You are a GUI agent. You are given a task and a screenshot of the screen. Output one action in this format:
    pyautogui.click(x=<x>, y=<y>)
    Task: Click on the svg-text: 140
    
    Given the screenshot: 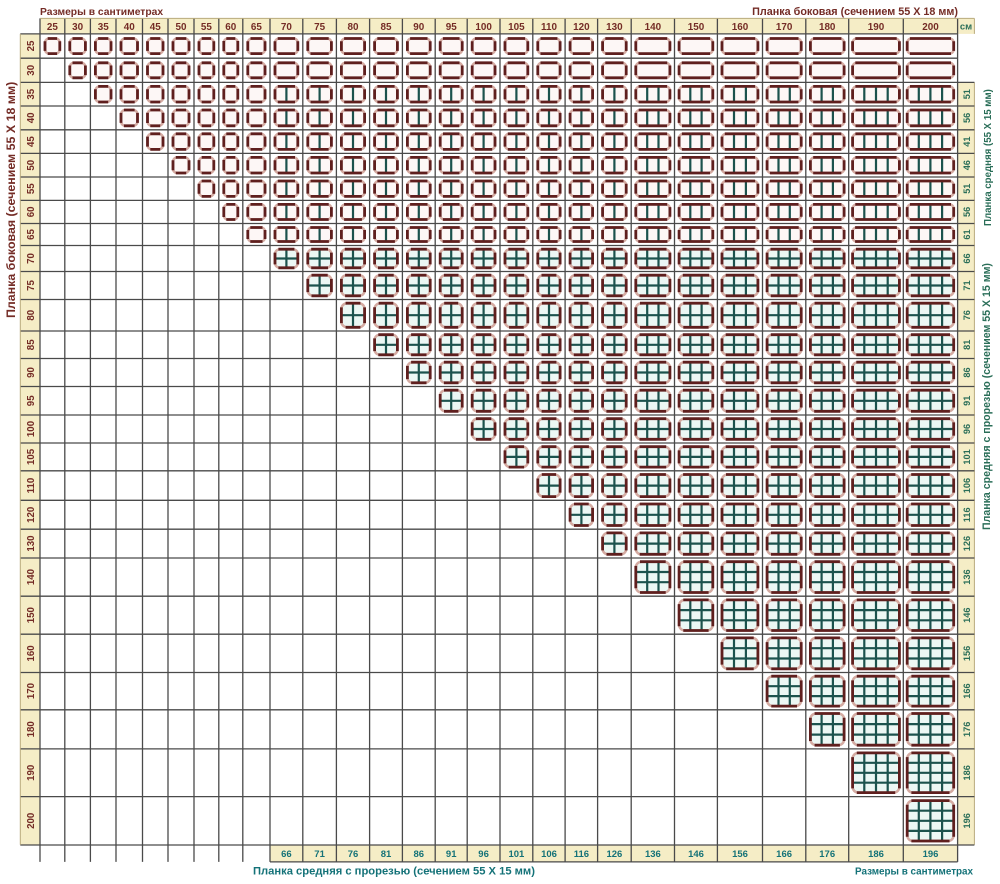 What is the action you would take?
    pyautogui.click(x=653, y=27)
    